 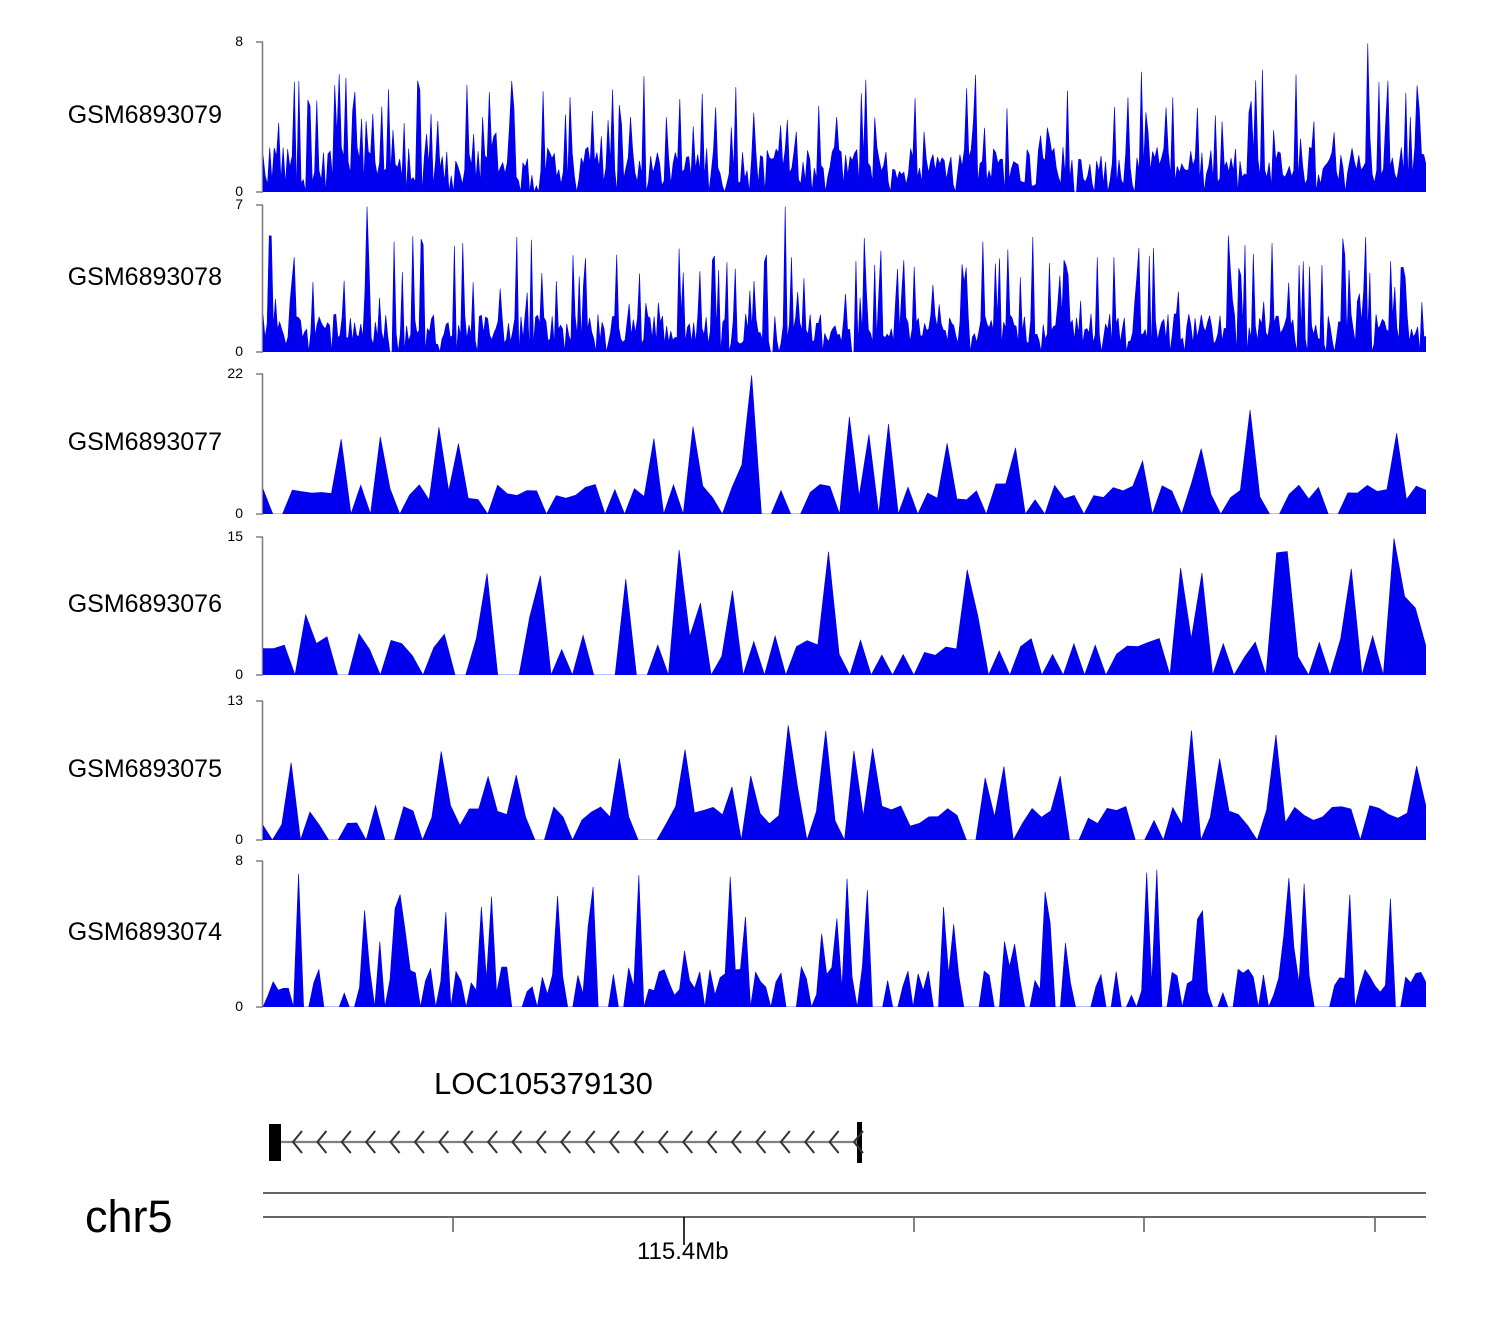 I want to click on chromosome-label: chr5, so click(x=129, y=1216).